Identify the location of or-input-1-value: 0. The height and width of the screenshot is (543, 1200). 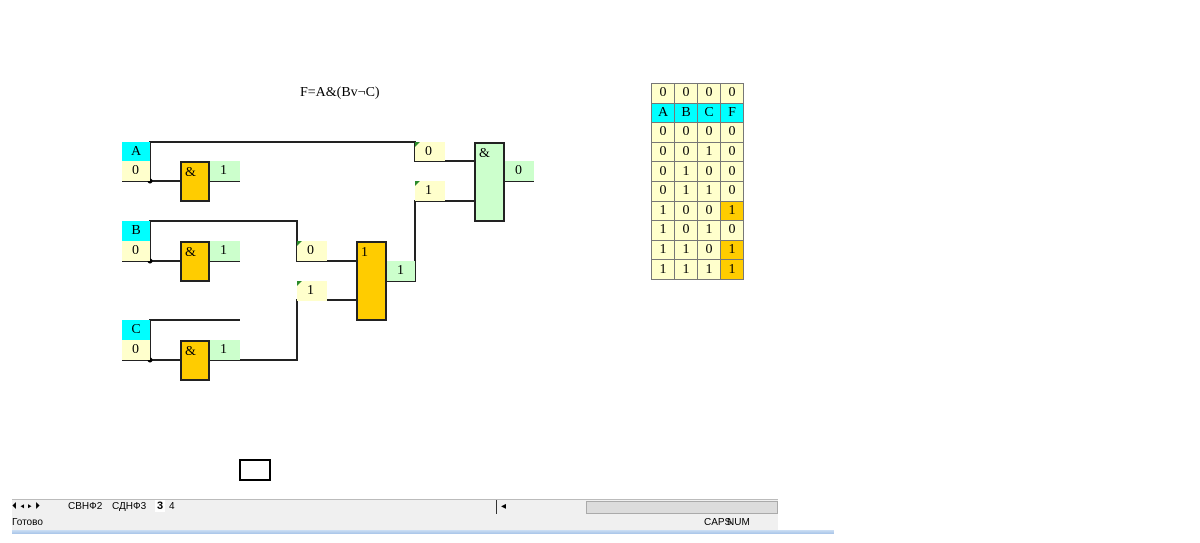
(310, 250).